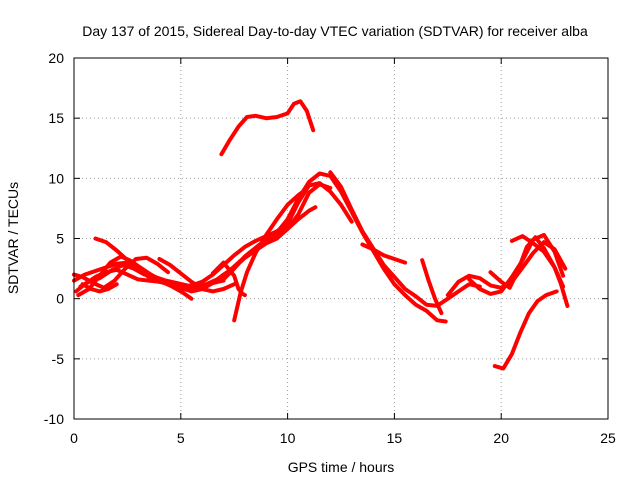  Describe the element at coordinates (56, 118) in the screenshot. I see `y-tick-label: 15` at that location.